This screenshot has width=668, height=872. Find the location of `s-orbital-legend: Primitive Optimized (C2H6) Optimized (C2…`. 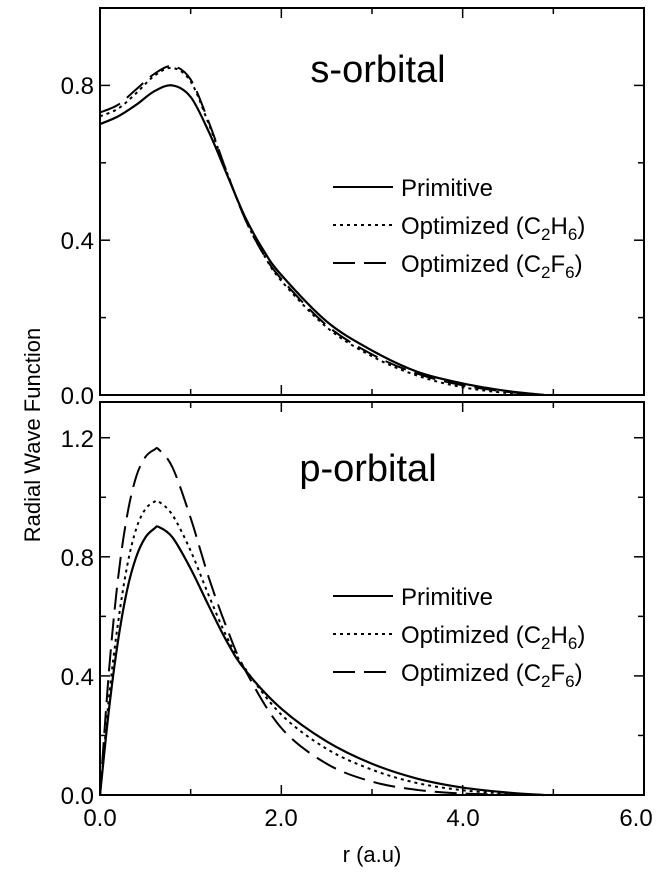

s-orbital-legend: Primitive Optimized (C2H6) Optimized (C2… is located at coordinates (459, 228).